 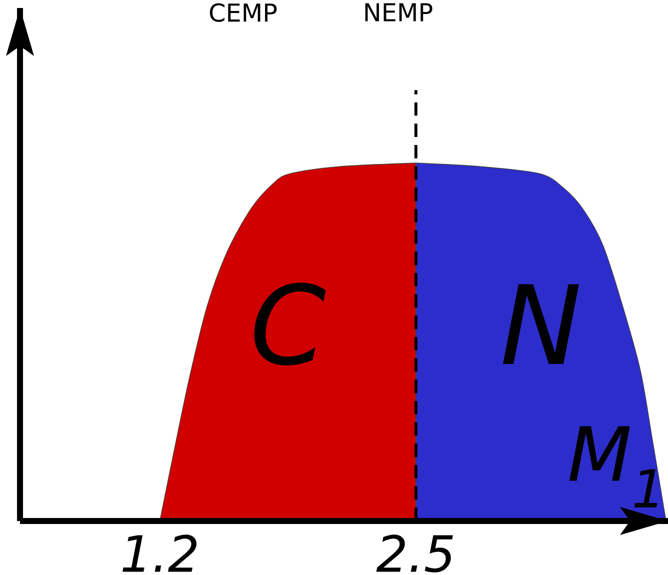 I want to click on legend-label: C, so click(x=290, y=324).